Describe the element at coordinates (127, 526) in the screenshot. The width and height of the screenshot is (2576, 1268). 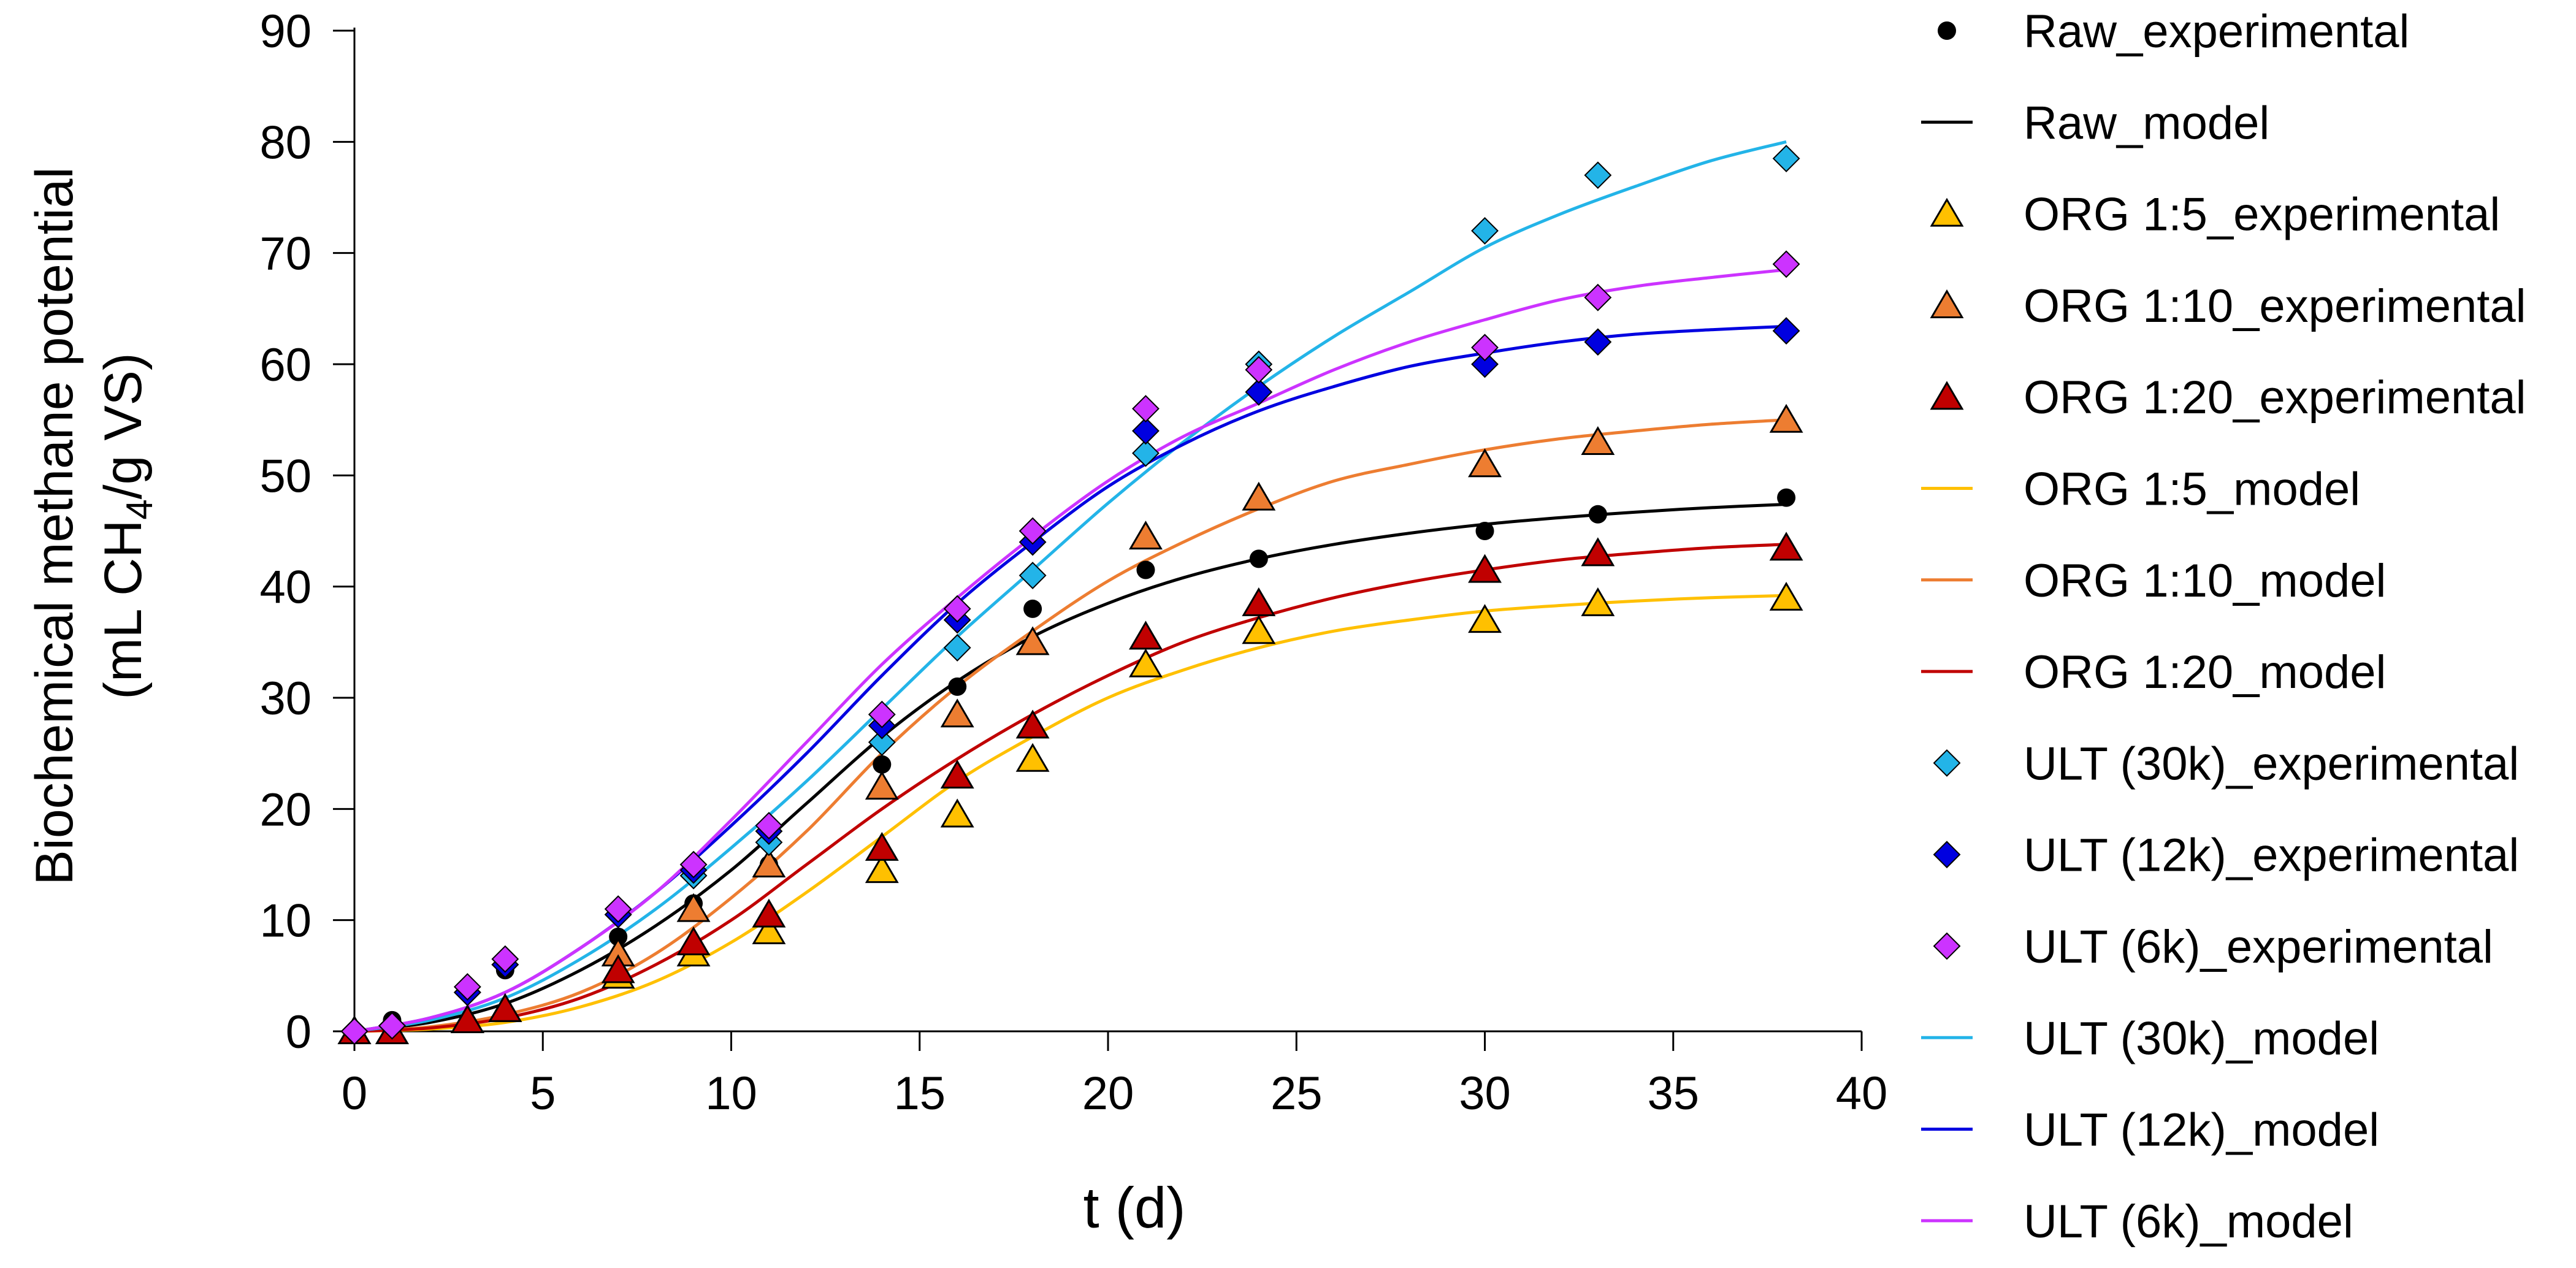
I see `y-axis-unit-label: (mL CH4/g VS)` at that location.